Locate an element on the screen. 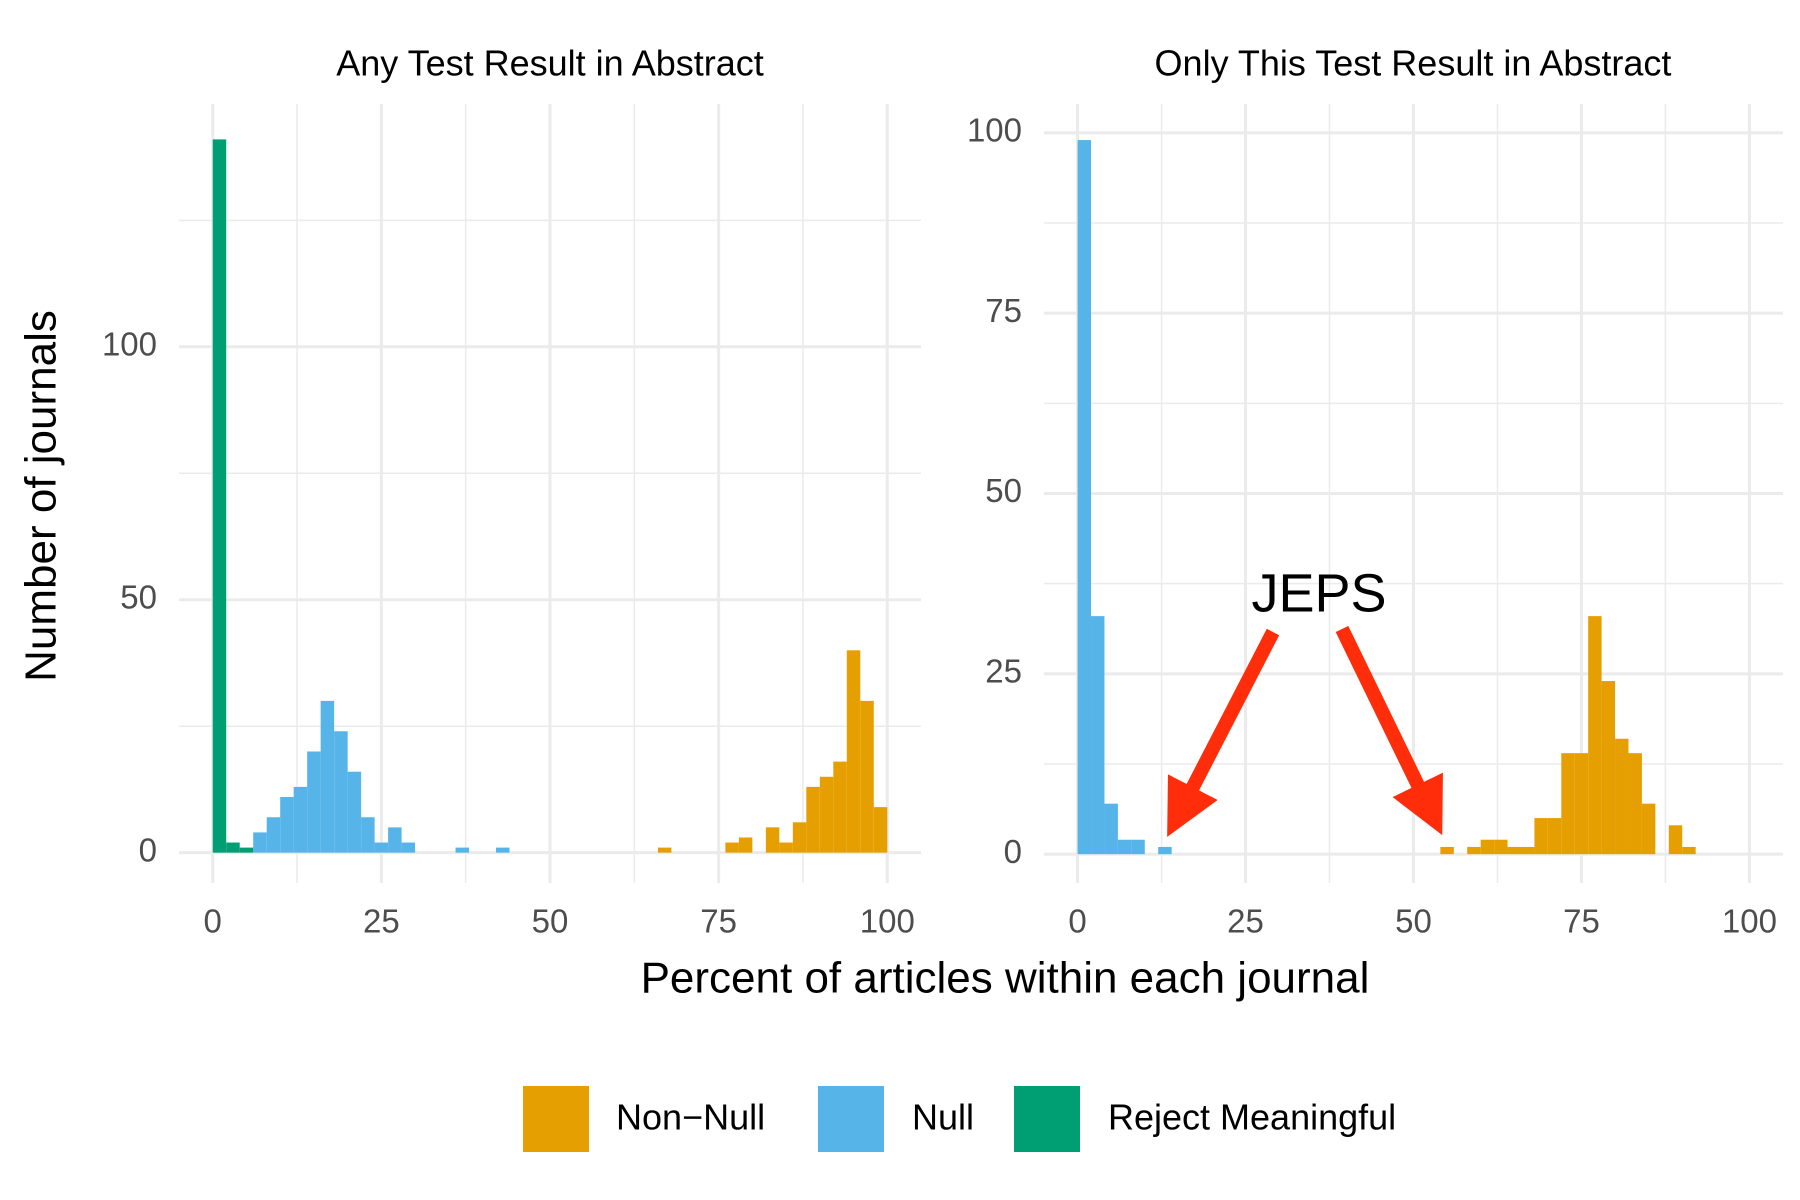  annotation: JEPS is located at coordinates (1318, 593).